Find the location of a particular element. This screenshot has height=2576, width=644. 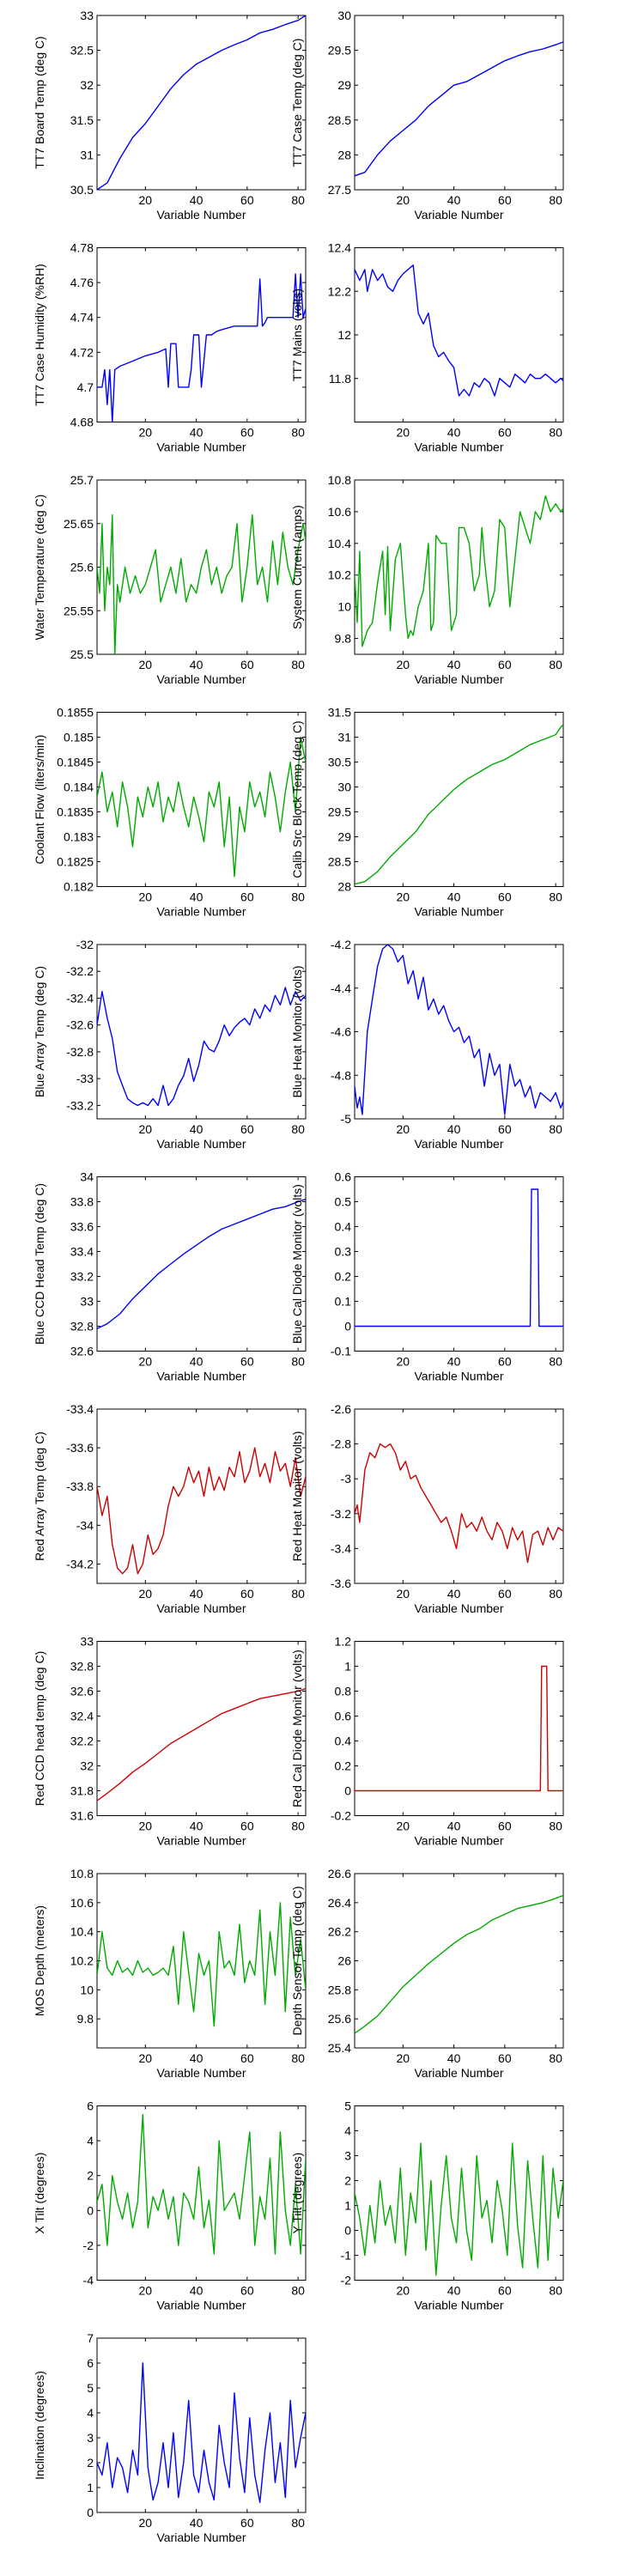

y-tick-label: 12.4 is located at coordinates (339, 248).